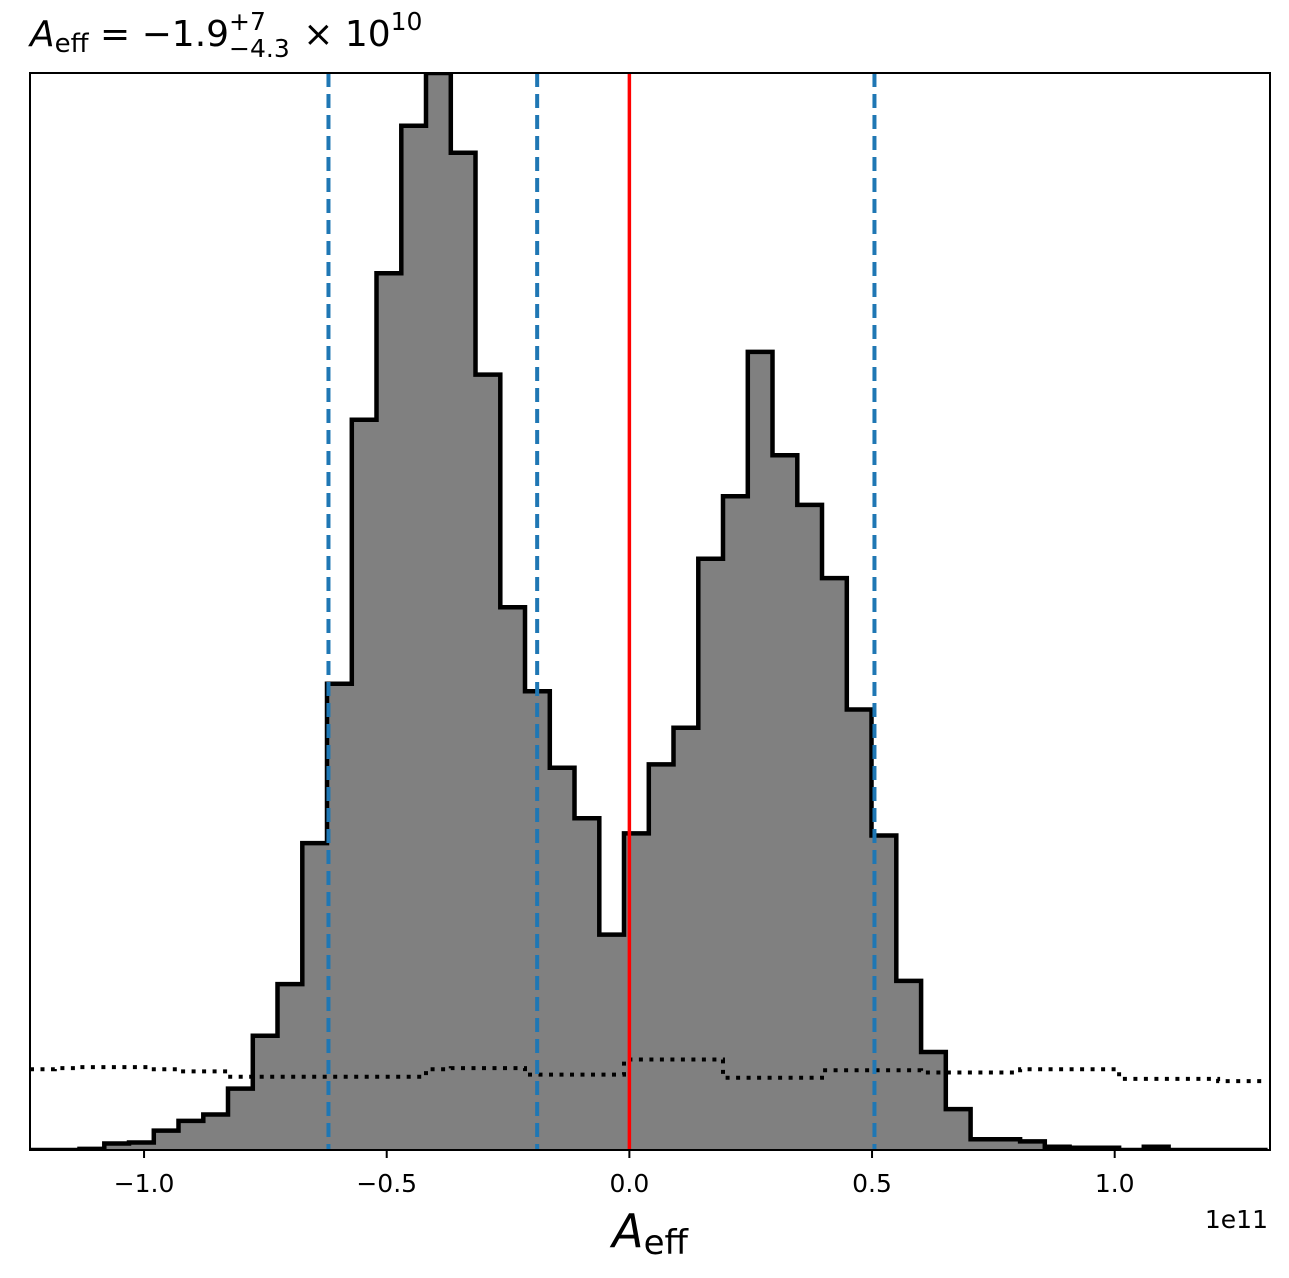 The image size is (1289, 1278). I want to click on x-tick-label-1: −0.5, so click(386, 1183).